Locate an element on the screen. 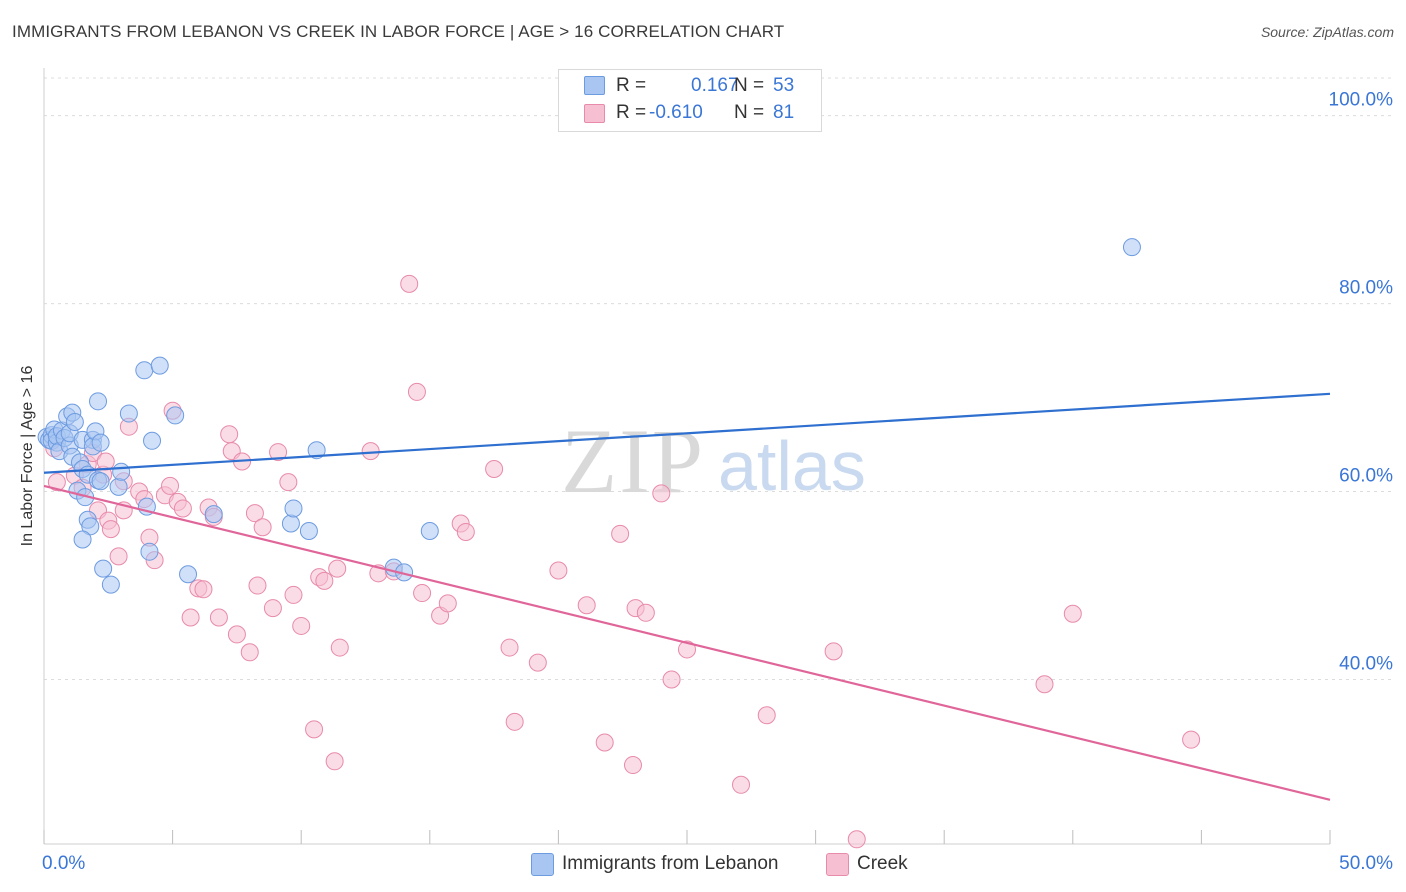 This screenshot has height=892, width=1406. x-tick-label: 50.0% is located at coordinates (1366, 863).